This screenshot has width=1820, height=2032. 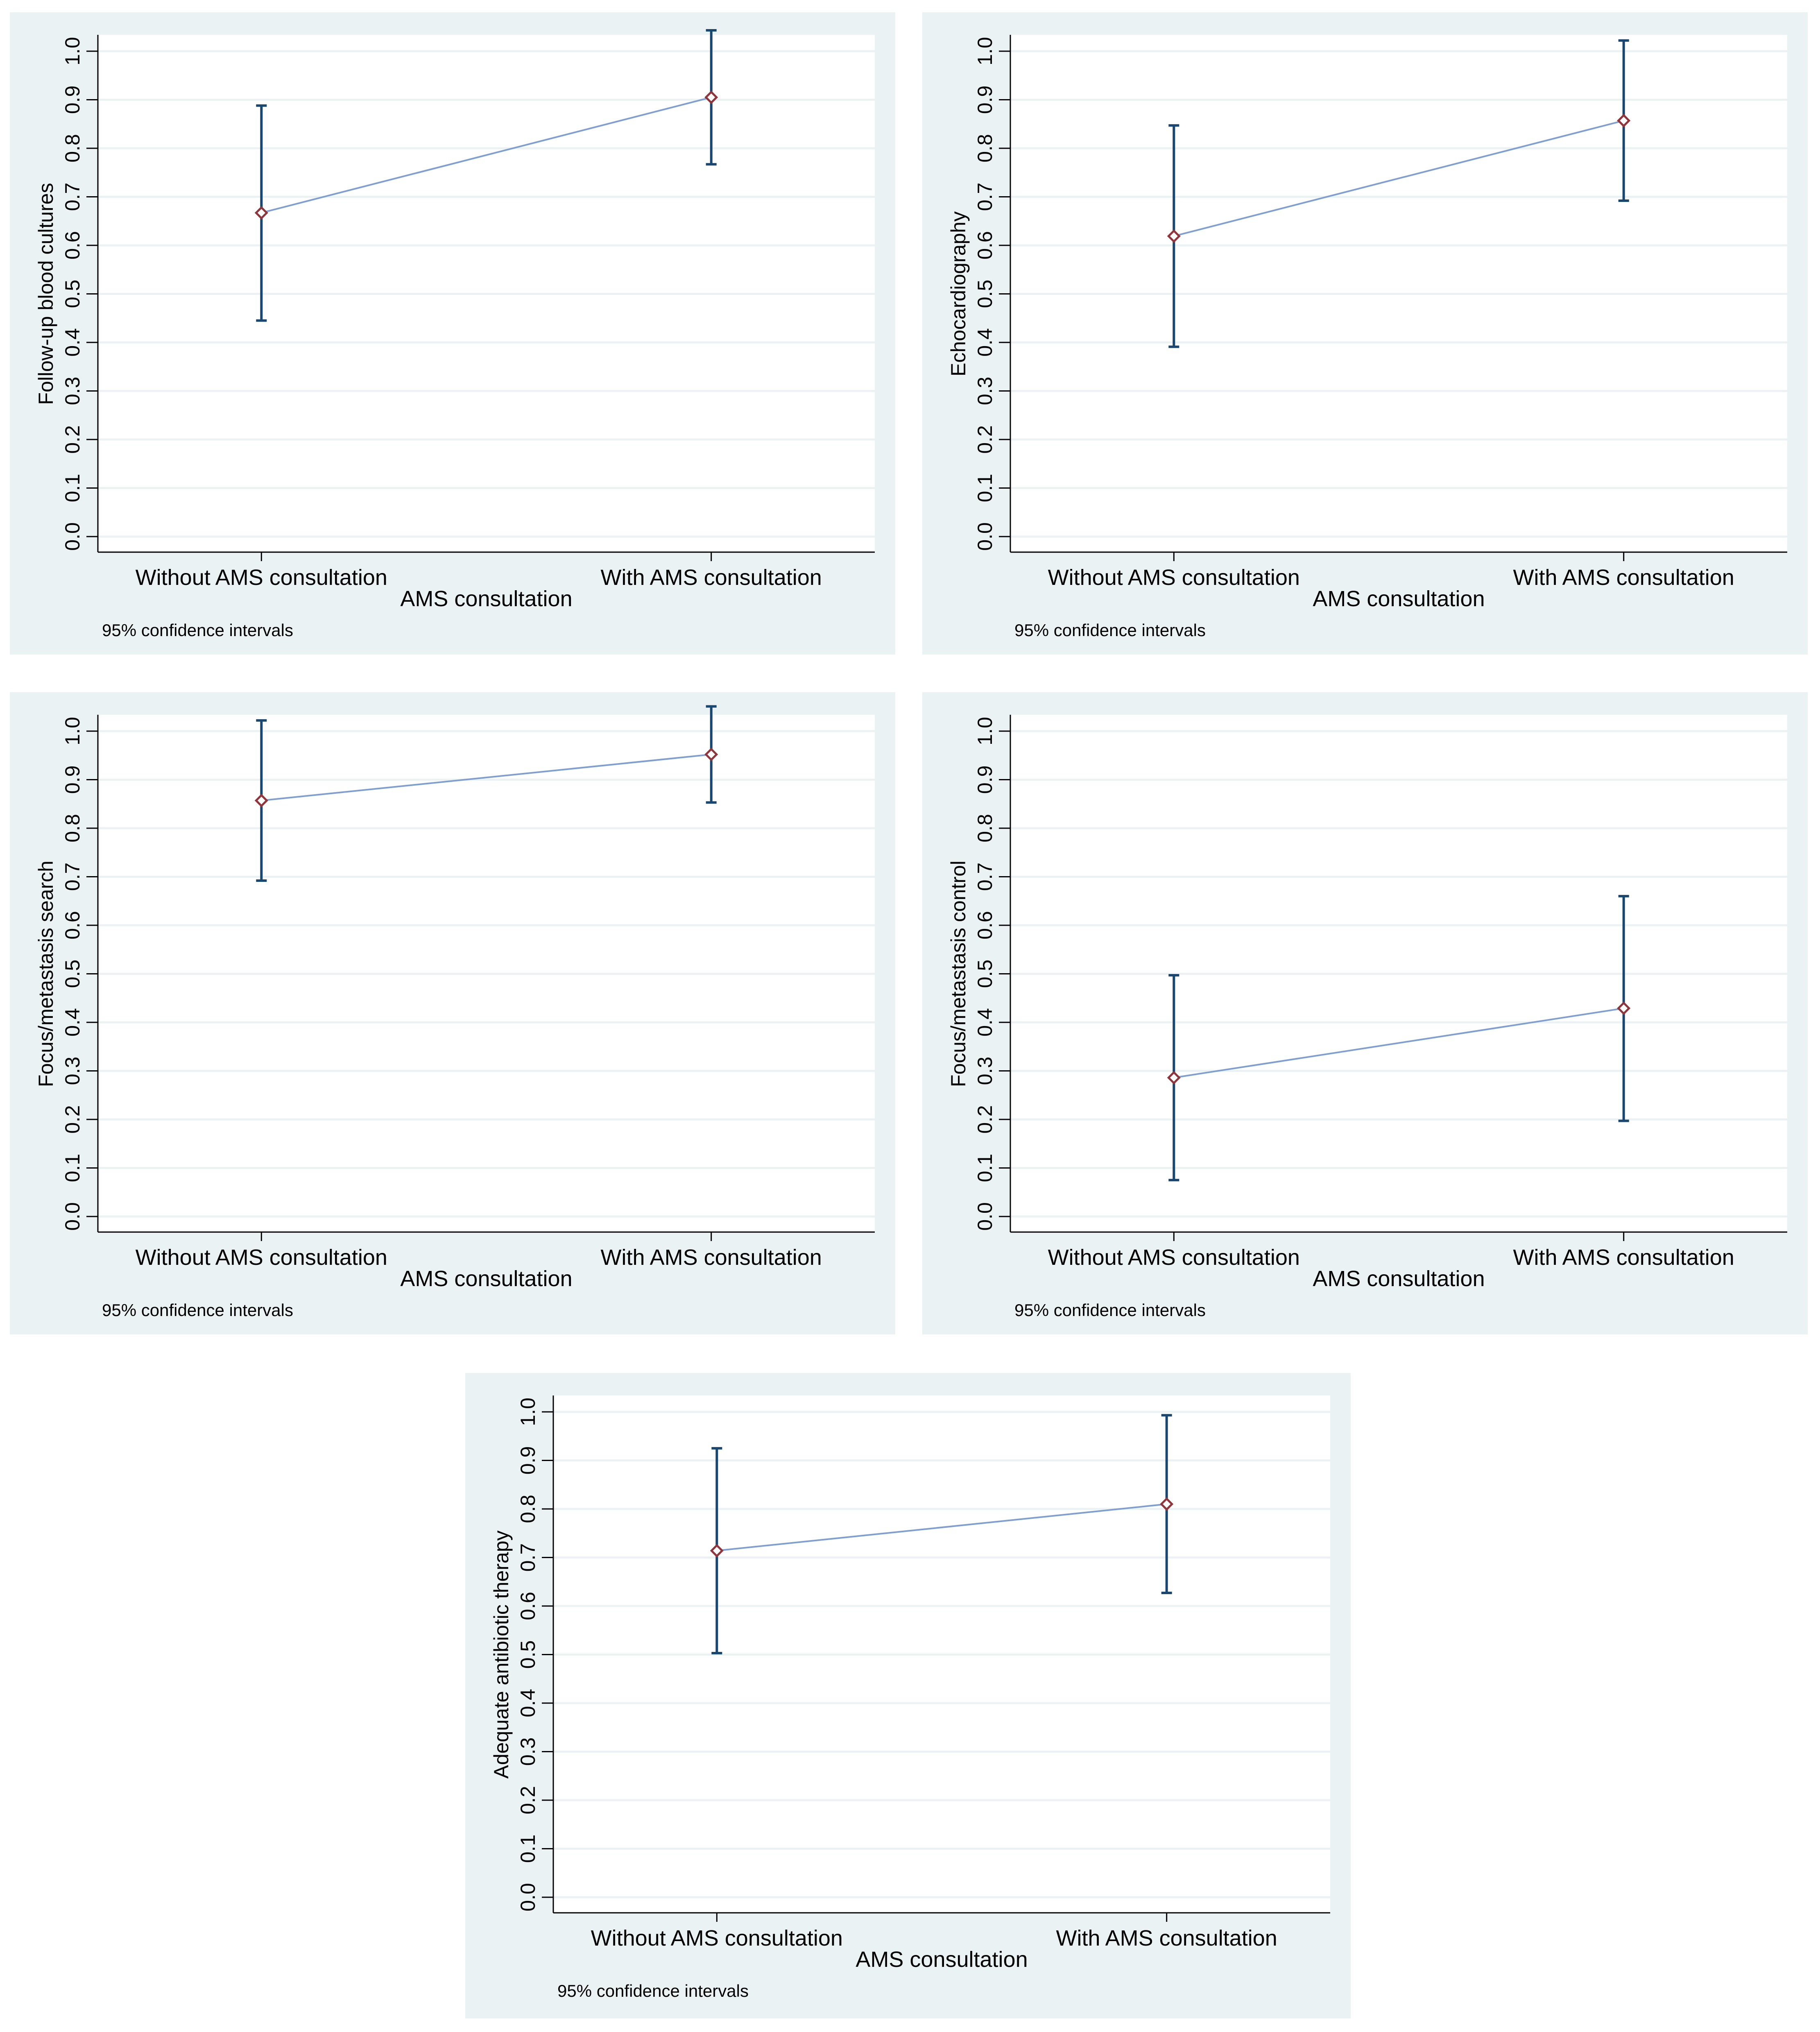 I want to click on y-axis-title: Focus/metastasis control, so click(x=958, y=974).